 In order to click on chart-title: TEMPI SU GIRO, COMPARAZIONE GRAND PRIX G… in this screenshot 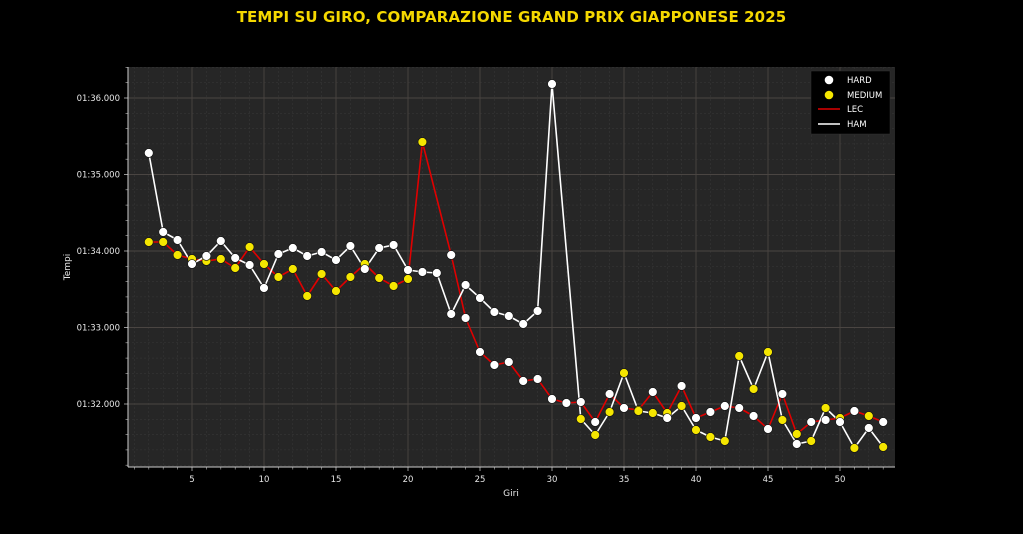, I will do `click(511, 17)`.